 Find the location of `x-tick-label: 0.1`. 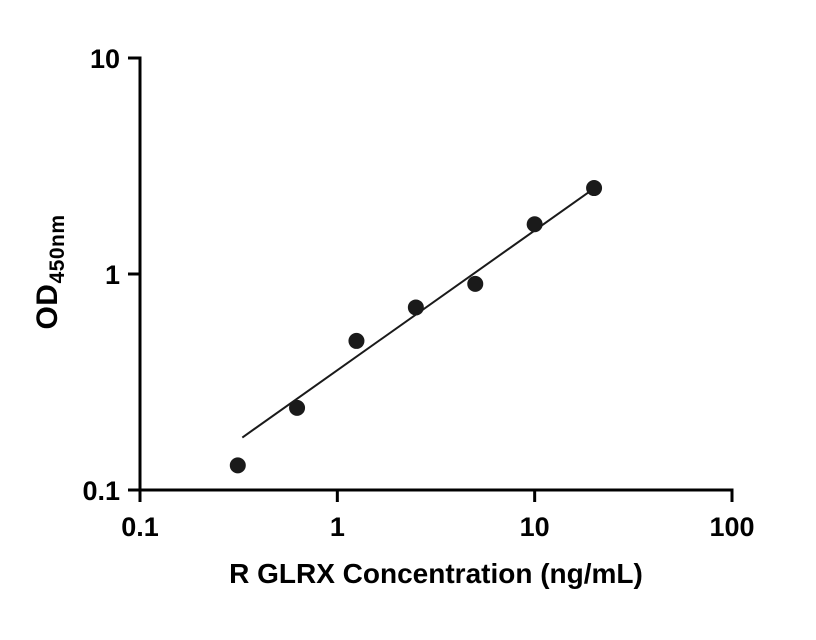

x-tick-label: 0.1 is located at coordinates (140, 527).